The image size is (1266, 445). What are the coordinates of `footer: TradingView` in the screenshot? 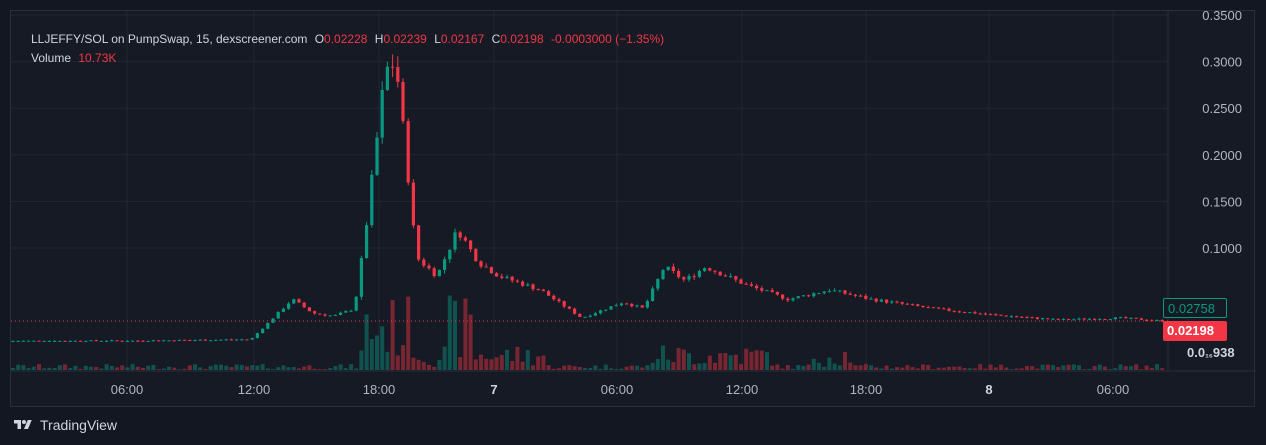 It's located at (64, 425).